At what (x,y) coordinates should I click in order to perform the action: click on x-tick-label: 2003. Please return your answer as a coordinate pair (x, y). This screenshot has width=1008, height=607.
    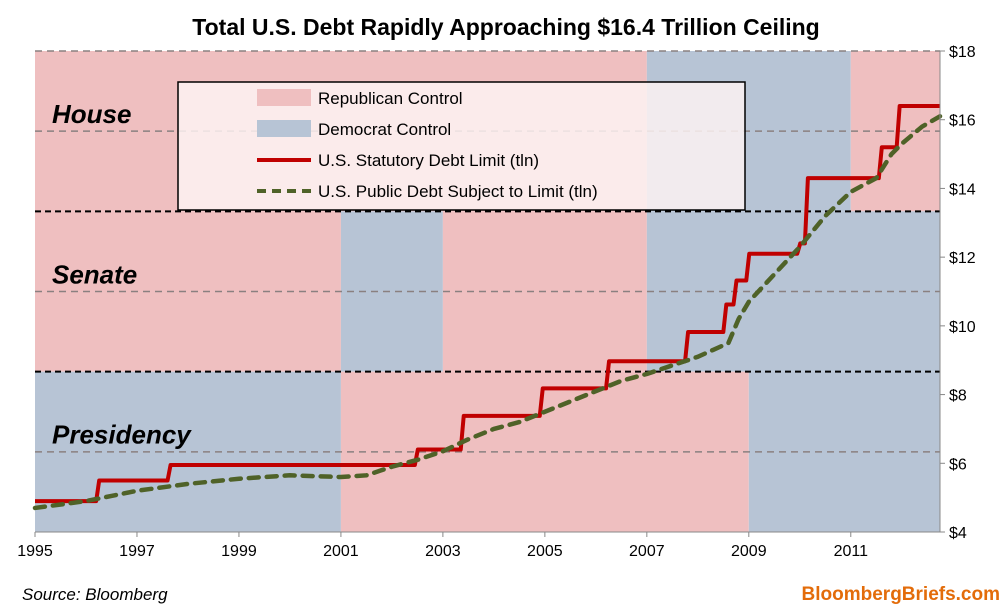
    Looking at the image, I should click on (443, 551).